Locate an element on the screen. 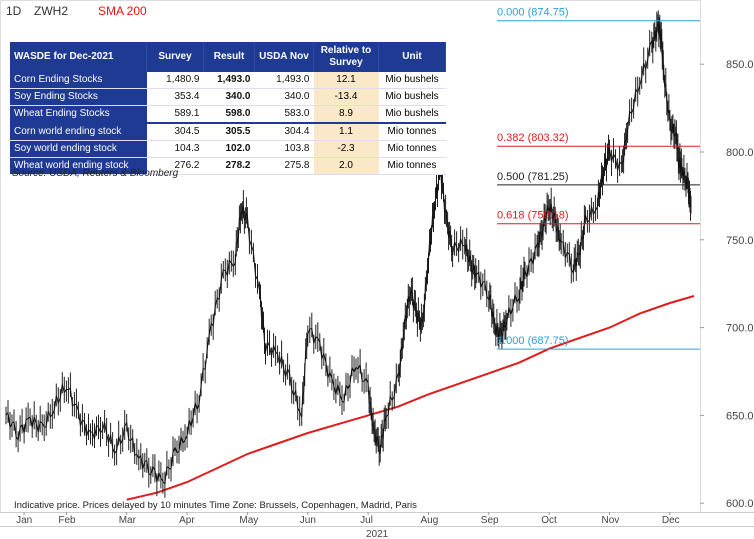 Image resolution: width=754 pixels, height=539 pixels. fib-label: 0.382 (803.32) is located at coordinates (533, 138).